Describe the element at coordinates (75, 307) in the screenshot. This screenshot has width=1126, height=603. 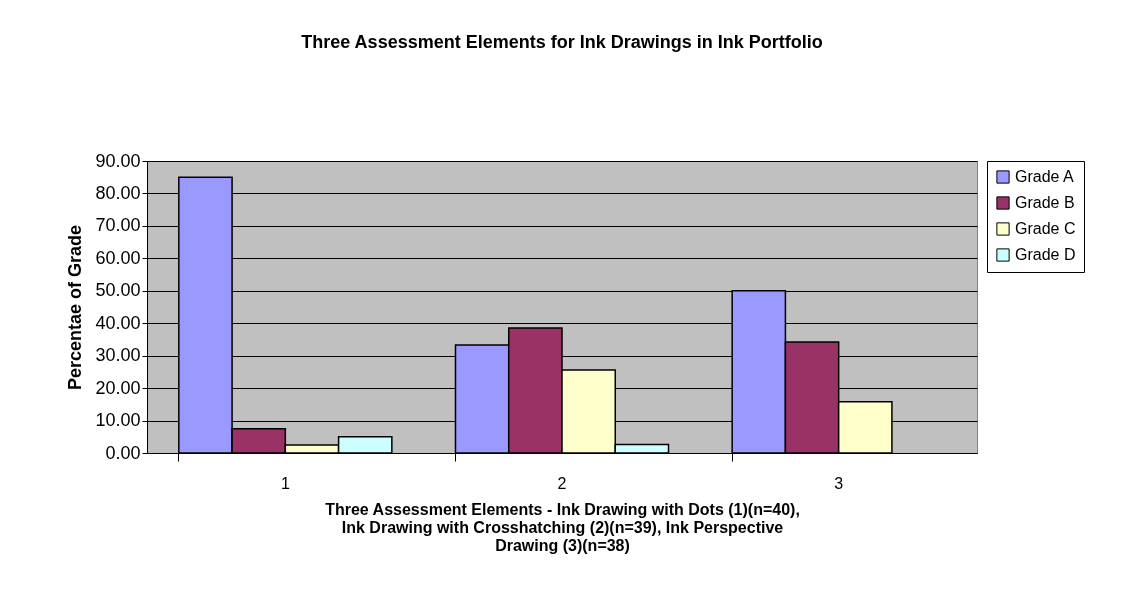
I see `y-axis-title: Percentae of Grade` at that location.